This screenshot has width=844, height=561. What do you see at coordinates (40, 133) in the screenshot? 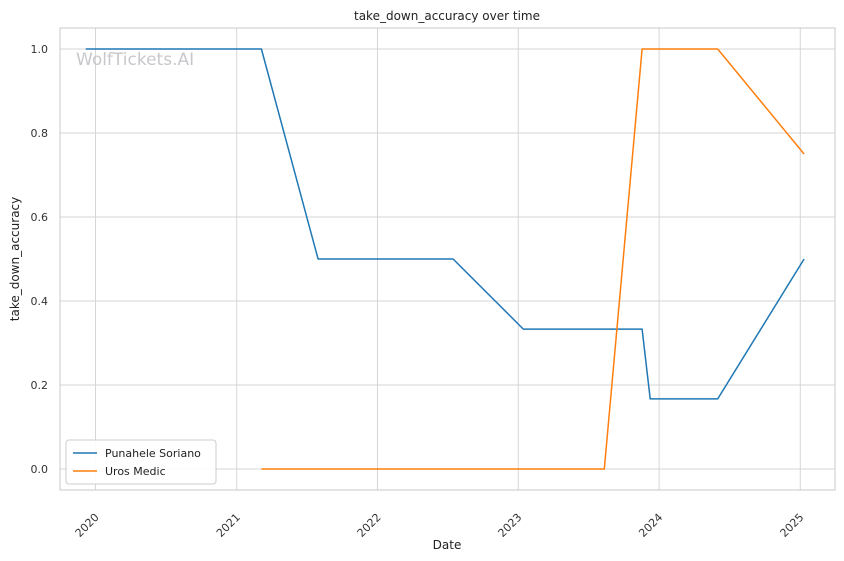
I see `y-tick-label: 0.8` at bounding box center [40, 133].